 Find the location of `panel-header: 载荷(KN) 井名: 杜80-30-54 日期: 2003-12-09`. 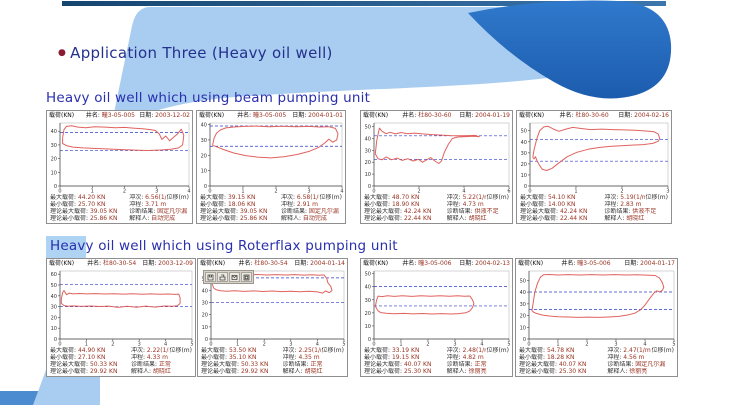

panel-header: 载荷(KN) 井名: 杜80-30-54 日期: 2003-12-09 is located at coordinates (121, 263).